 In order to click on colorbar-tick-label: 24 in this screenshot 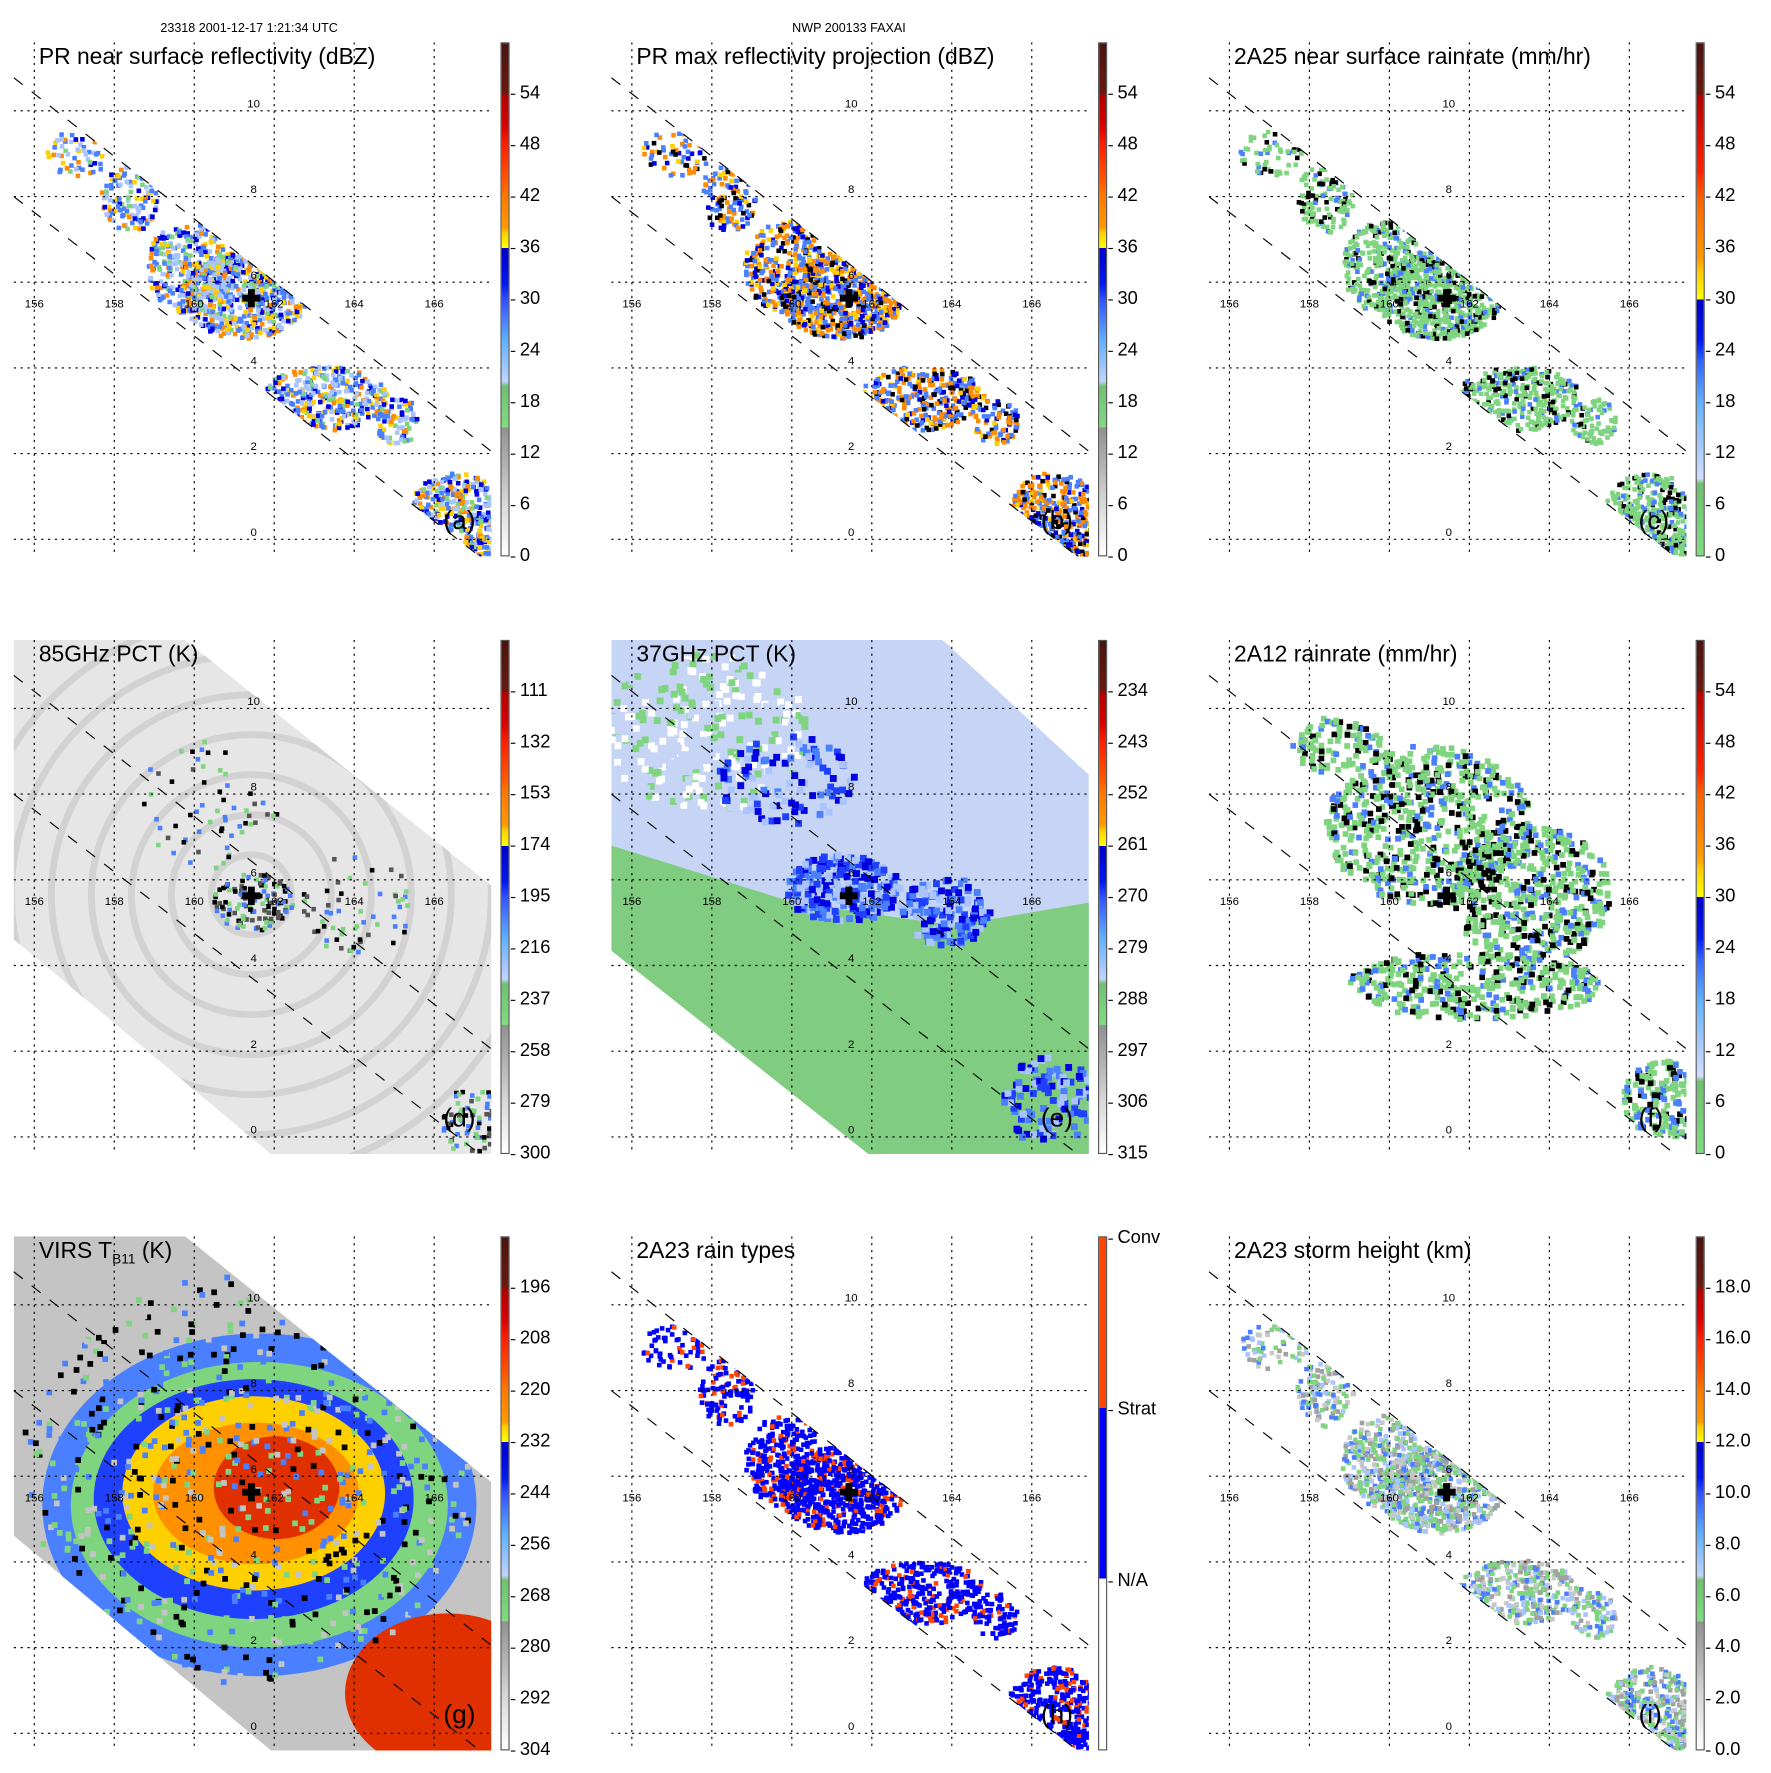, I will do `click(530, 350)`.